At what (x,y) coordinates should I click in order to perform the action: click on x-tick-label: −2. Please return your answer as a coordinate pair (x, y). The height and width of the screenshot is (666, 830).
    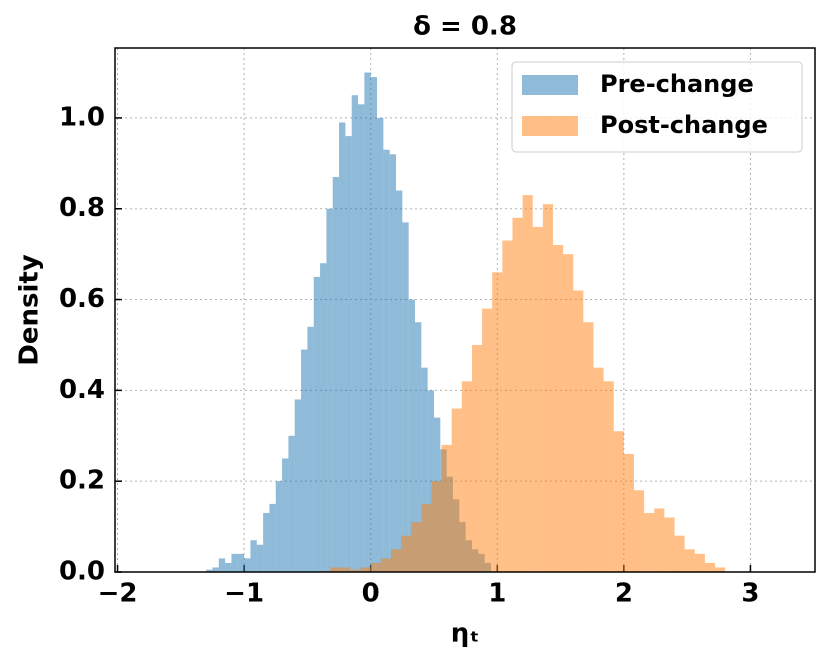
    Looking at the image, I should click on (118, 594).